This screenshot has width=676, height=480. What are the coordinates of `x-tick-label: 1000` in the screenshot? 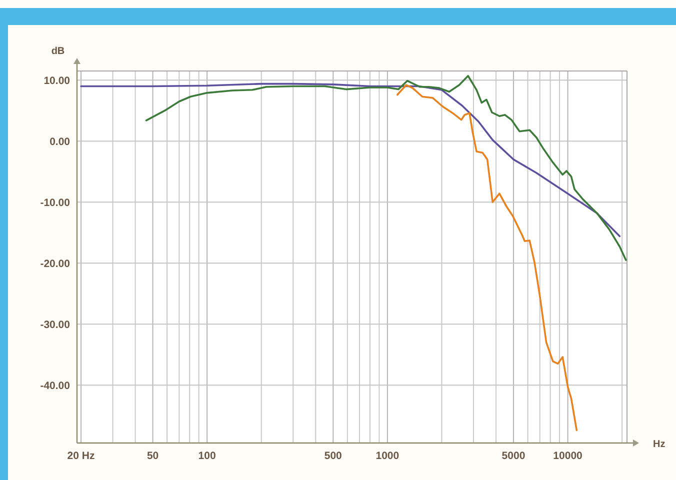 It's located at (388, 456).